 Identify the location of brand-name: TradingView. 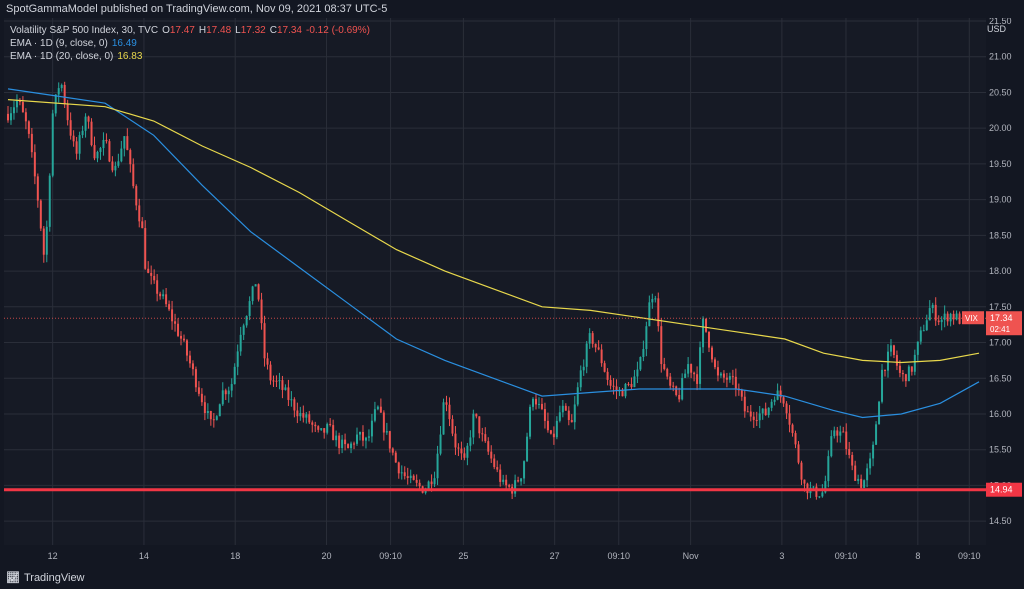
(54, 577).